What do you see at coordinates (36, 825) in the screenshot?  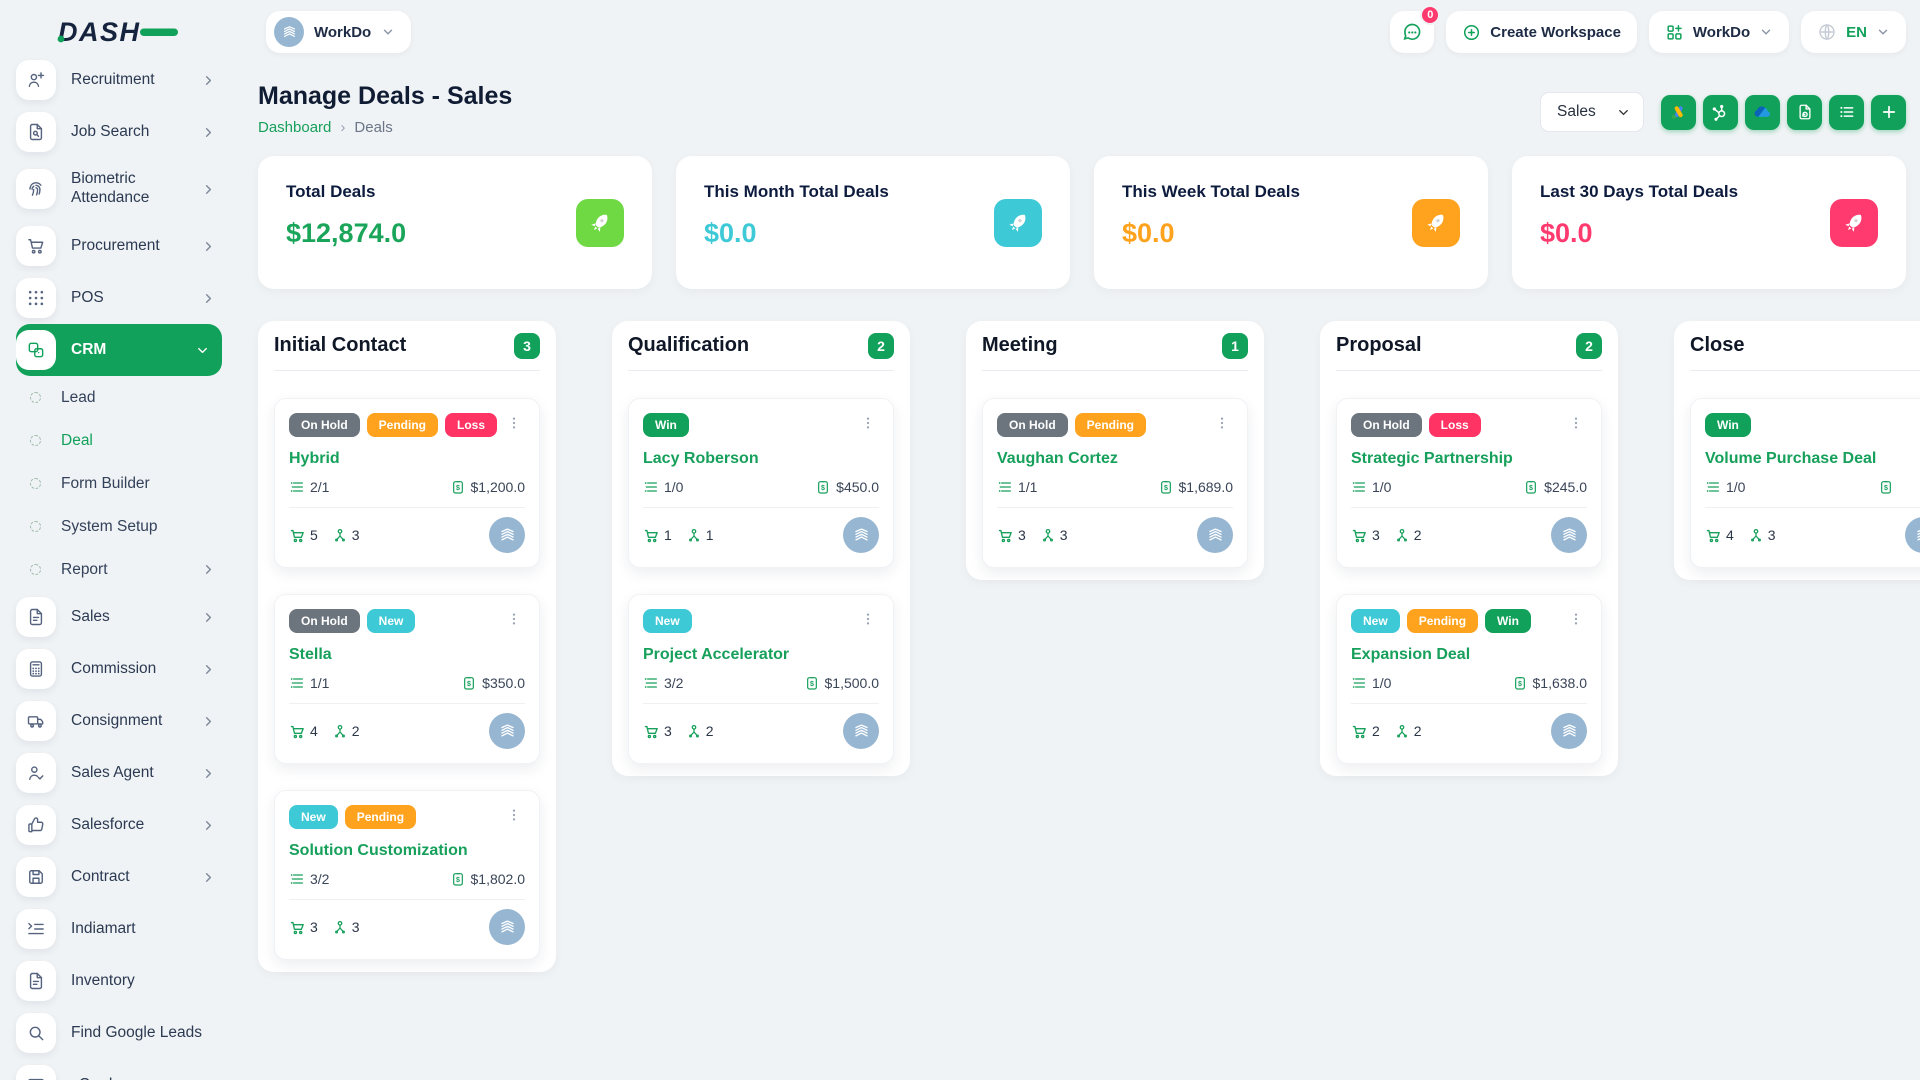 I see `thumbs-up-icon` at bounding box center [36, 825].